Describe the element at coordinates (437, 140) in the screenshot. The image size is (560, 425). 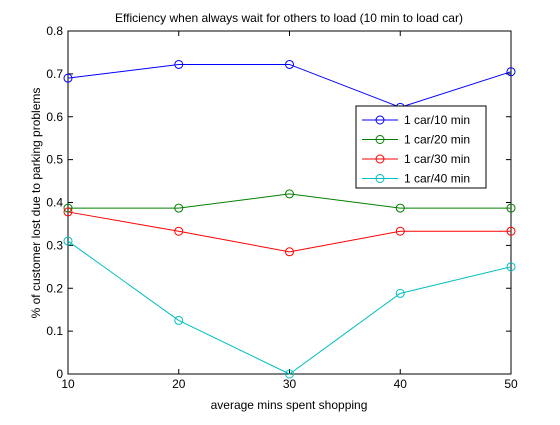
I see `legend-label: 1 car/20 min` at that location.